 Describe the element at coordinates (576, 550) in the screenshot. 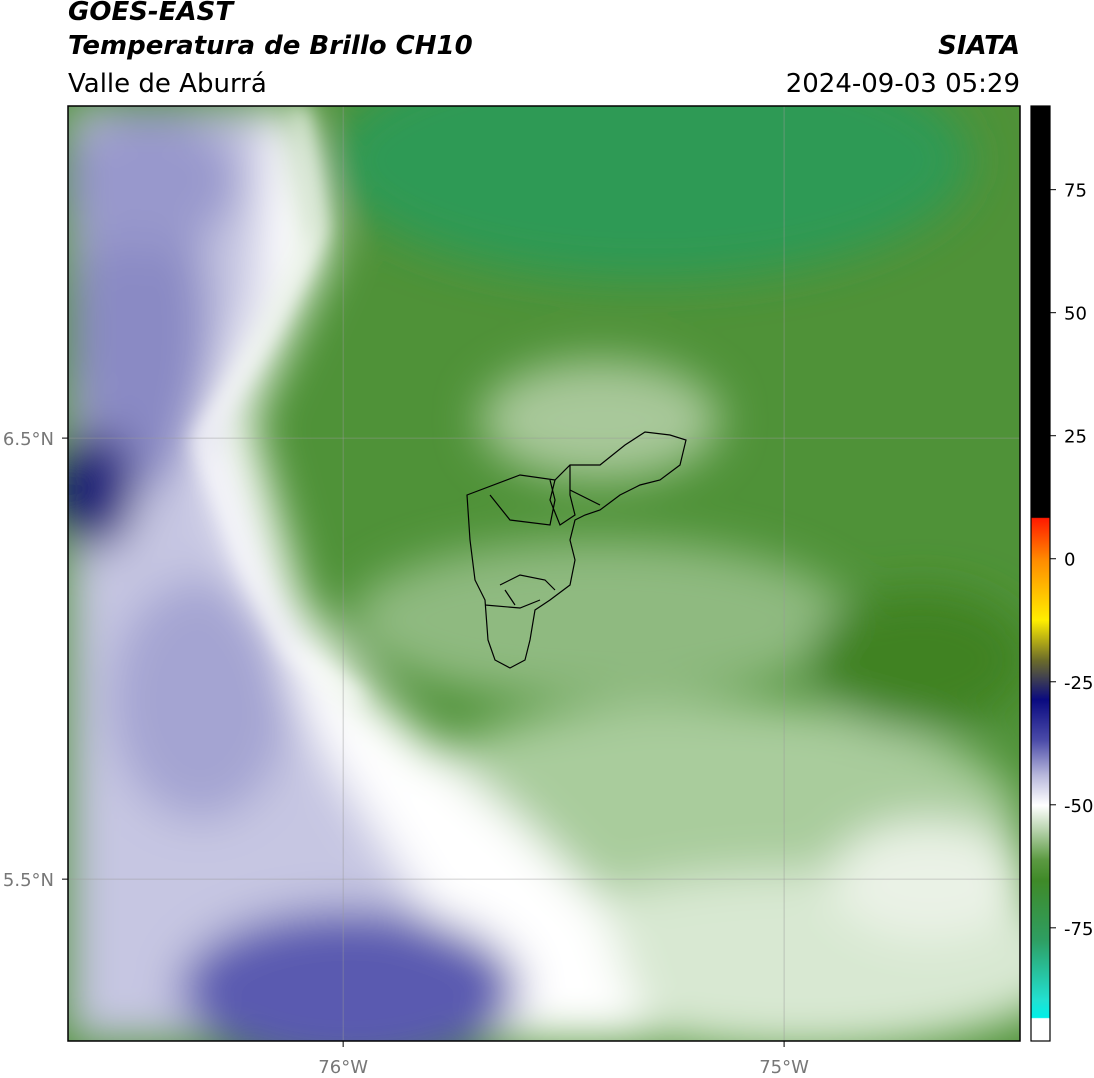

I see `valley-outline` at that location.